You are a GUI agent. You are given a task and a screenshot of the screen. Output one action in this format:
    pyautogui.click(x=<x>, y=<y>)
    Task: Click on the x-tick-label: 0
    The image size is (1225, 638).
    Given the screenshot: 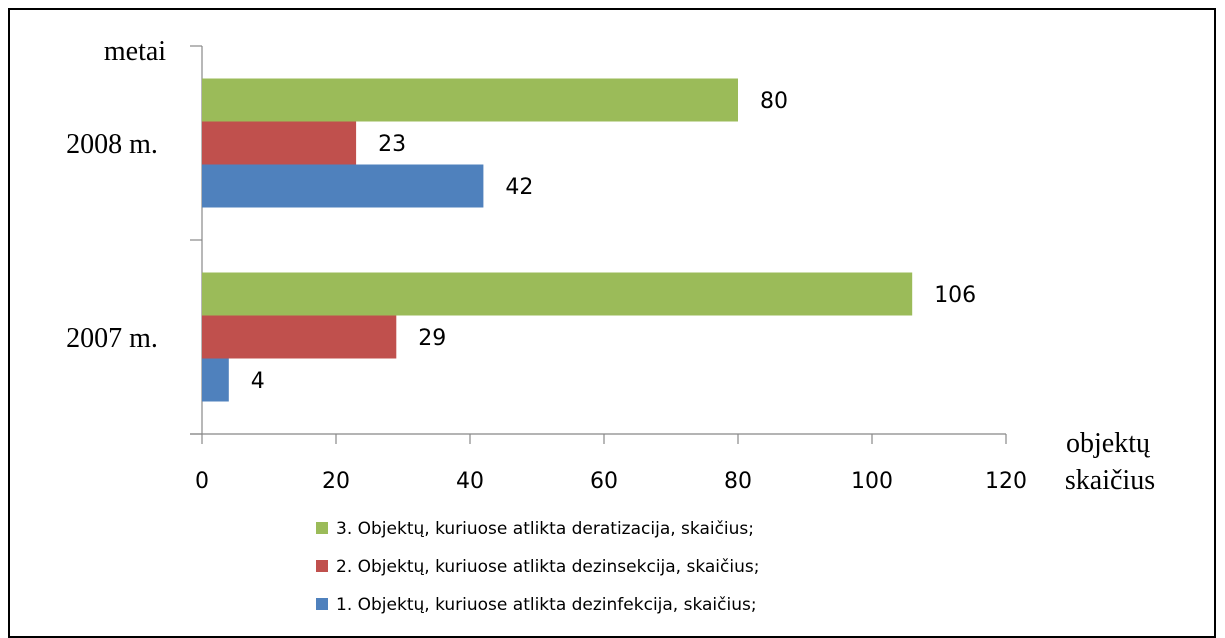 What is the action you would take?
    pyautogui.click(x=202, y=481)
    